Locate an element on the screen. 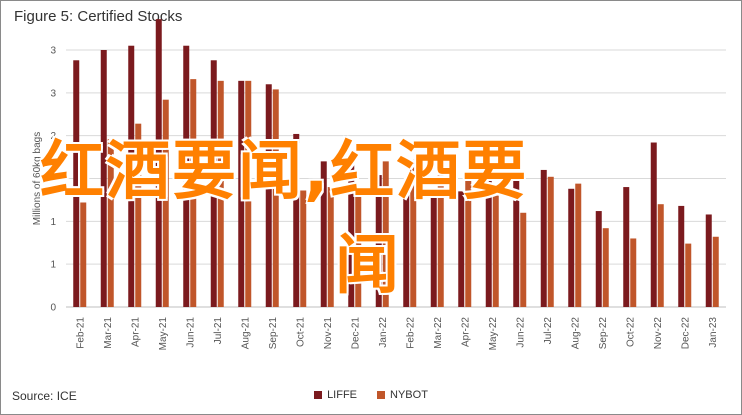 The width and height of the screenshot is (742, 415). x-tick-label: Mar-21 is located at coordinates (108, 333).